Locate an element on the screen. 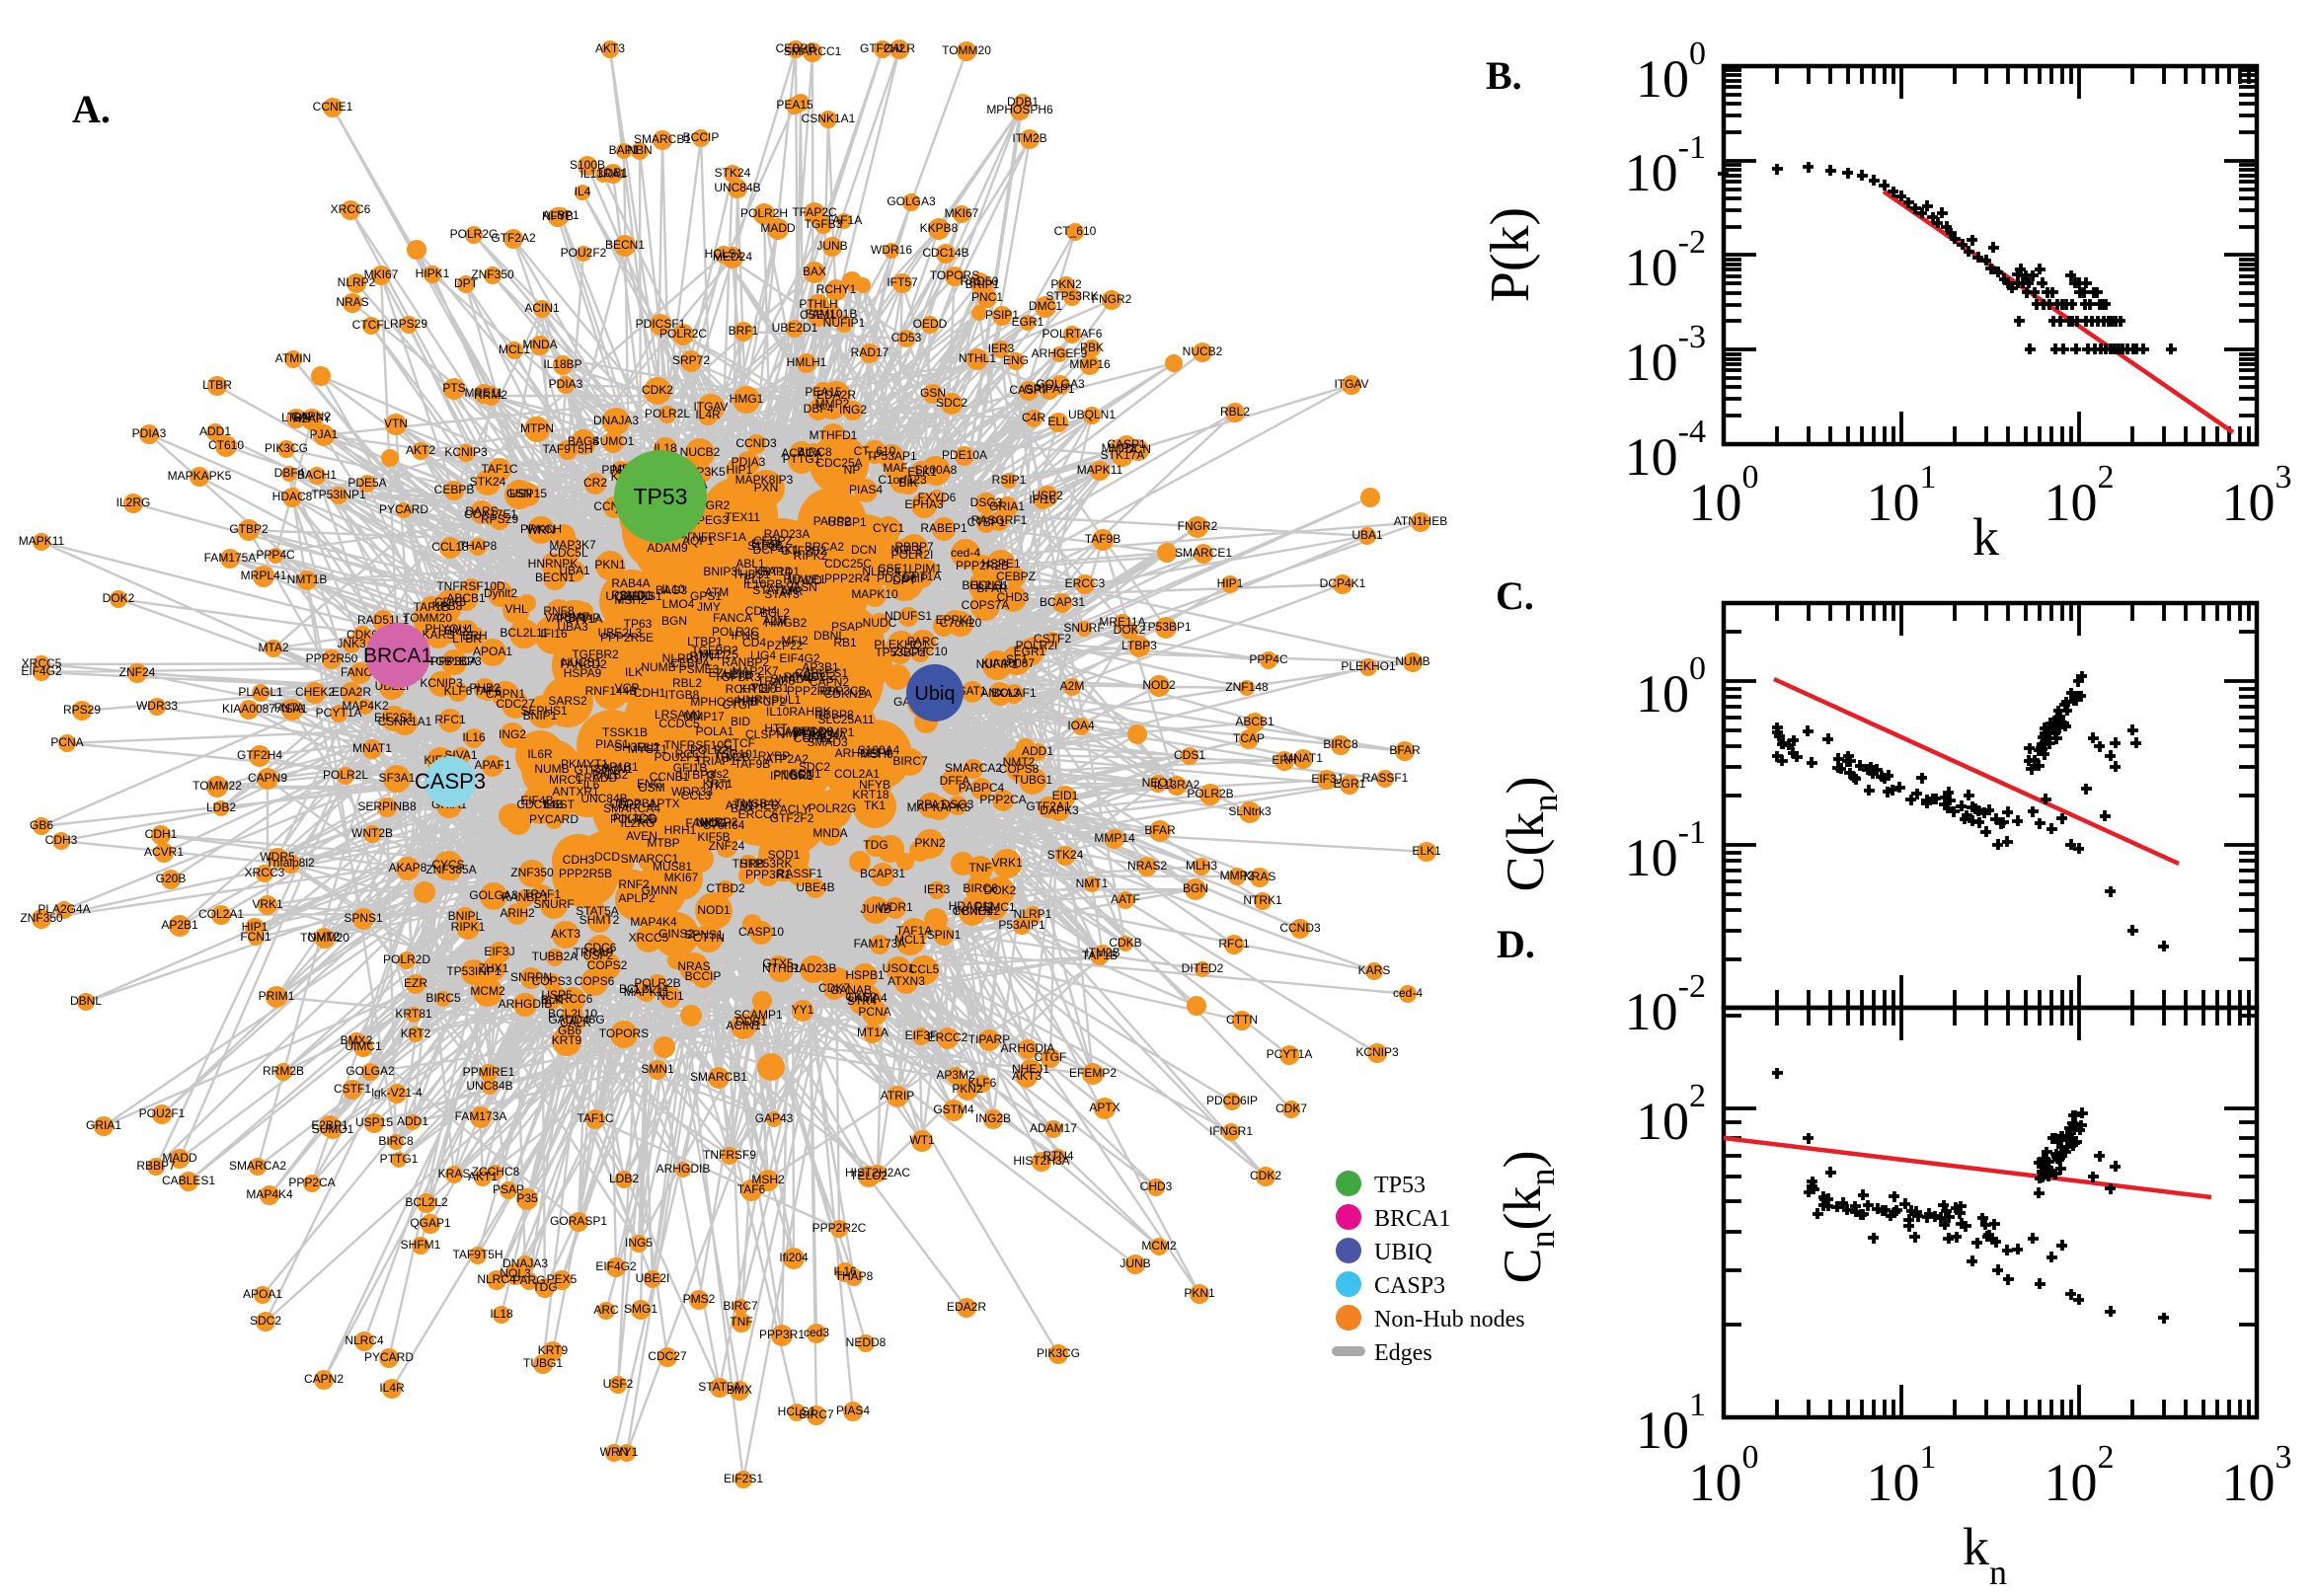 The height and width of the screenshot is (1596, 2316). svg-text: DCP4K1 is located at coordinates (1343, 583).